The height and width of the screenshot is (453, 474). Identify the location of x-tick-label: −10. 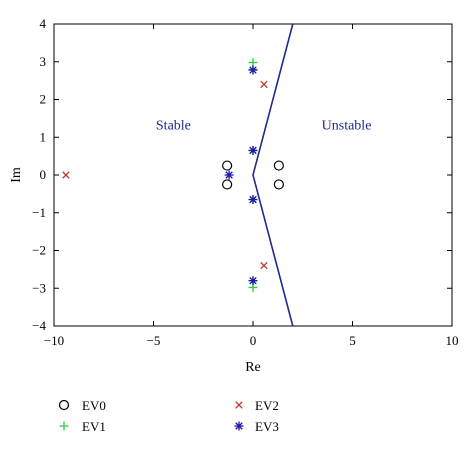
(54, 340).